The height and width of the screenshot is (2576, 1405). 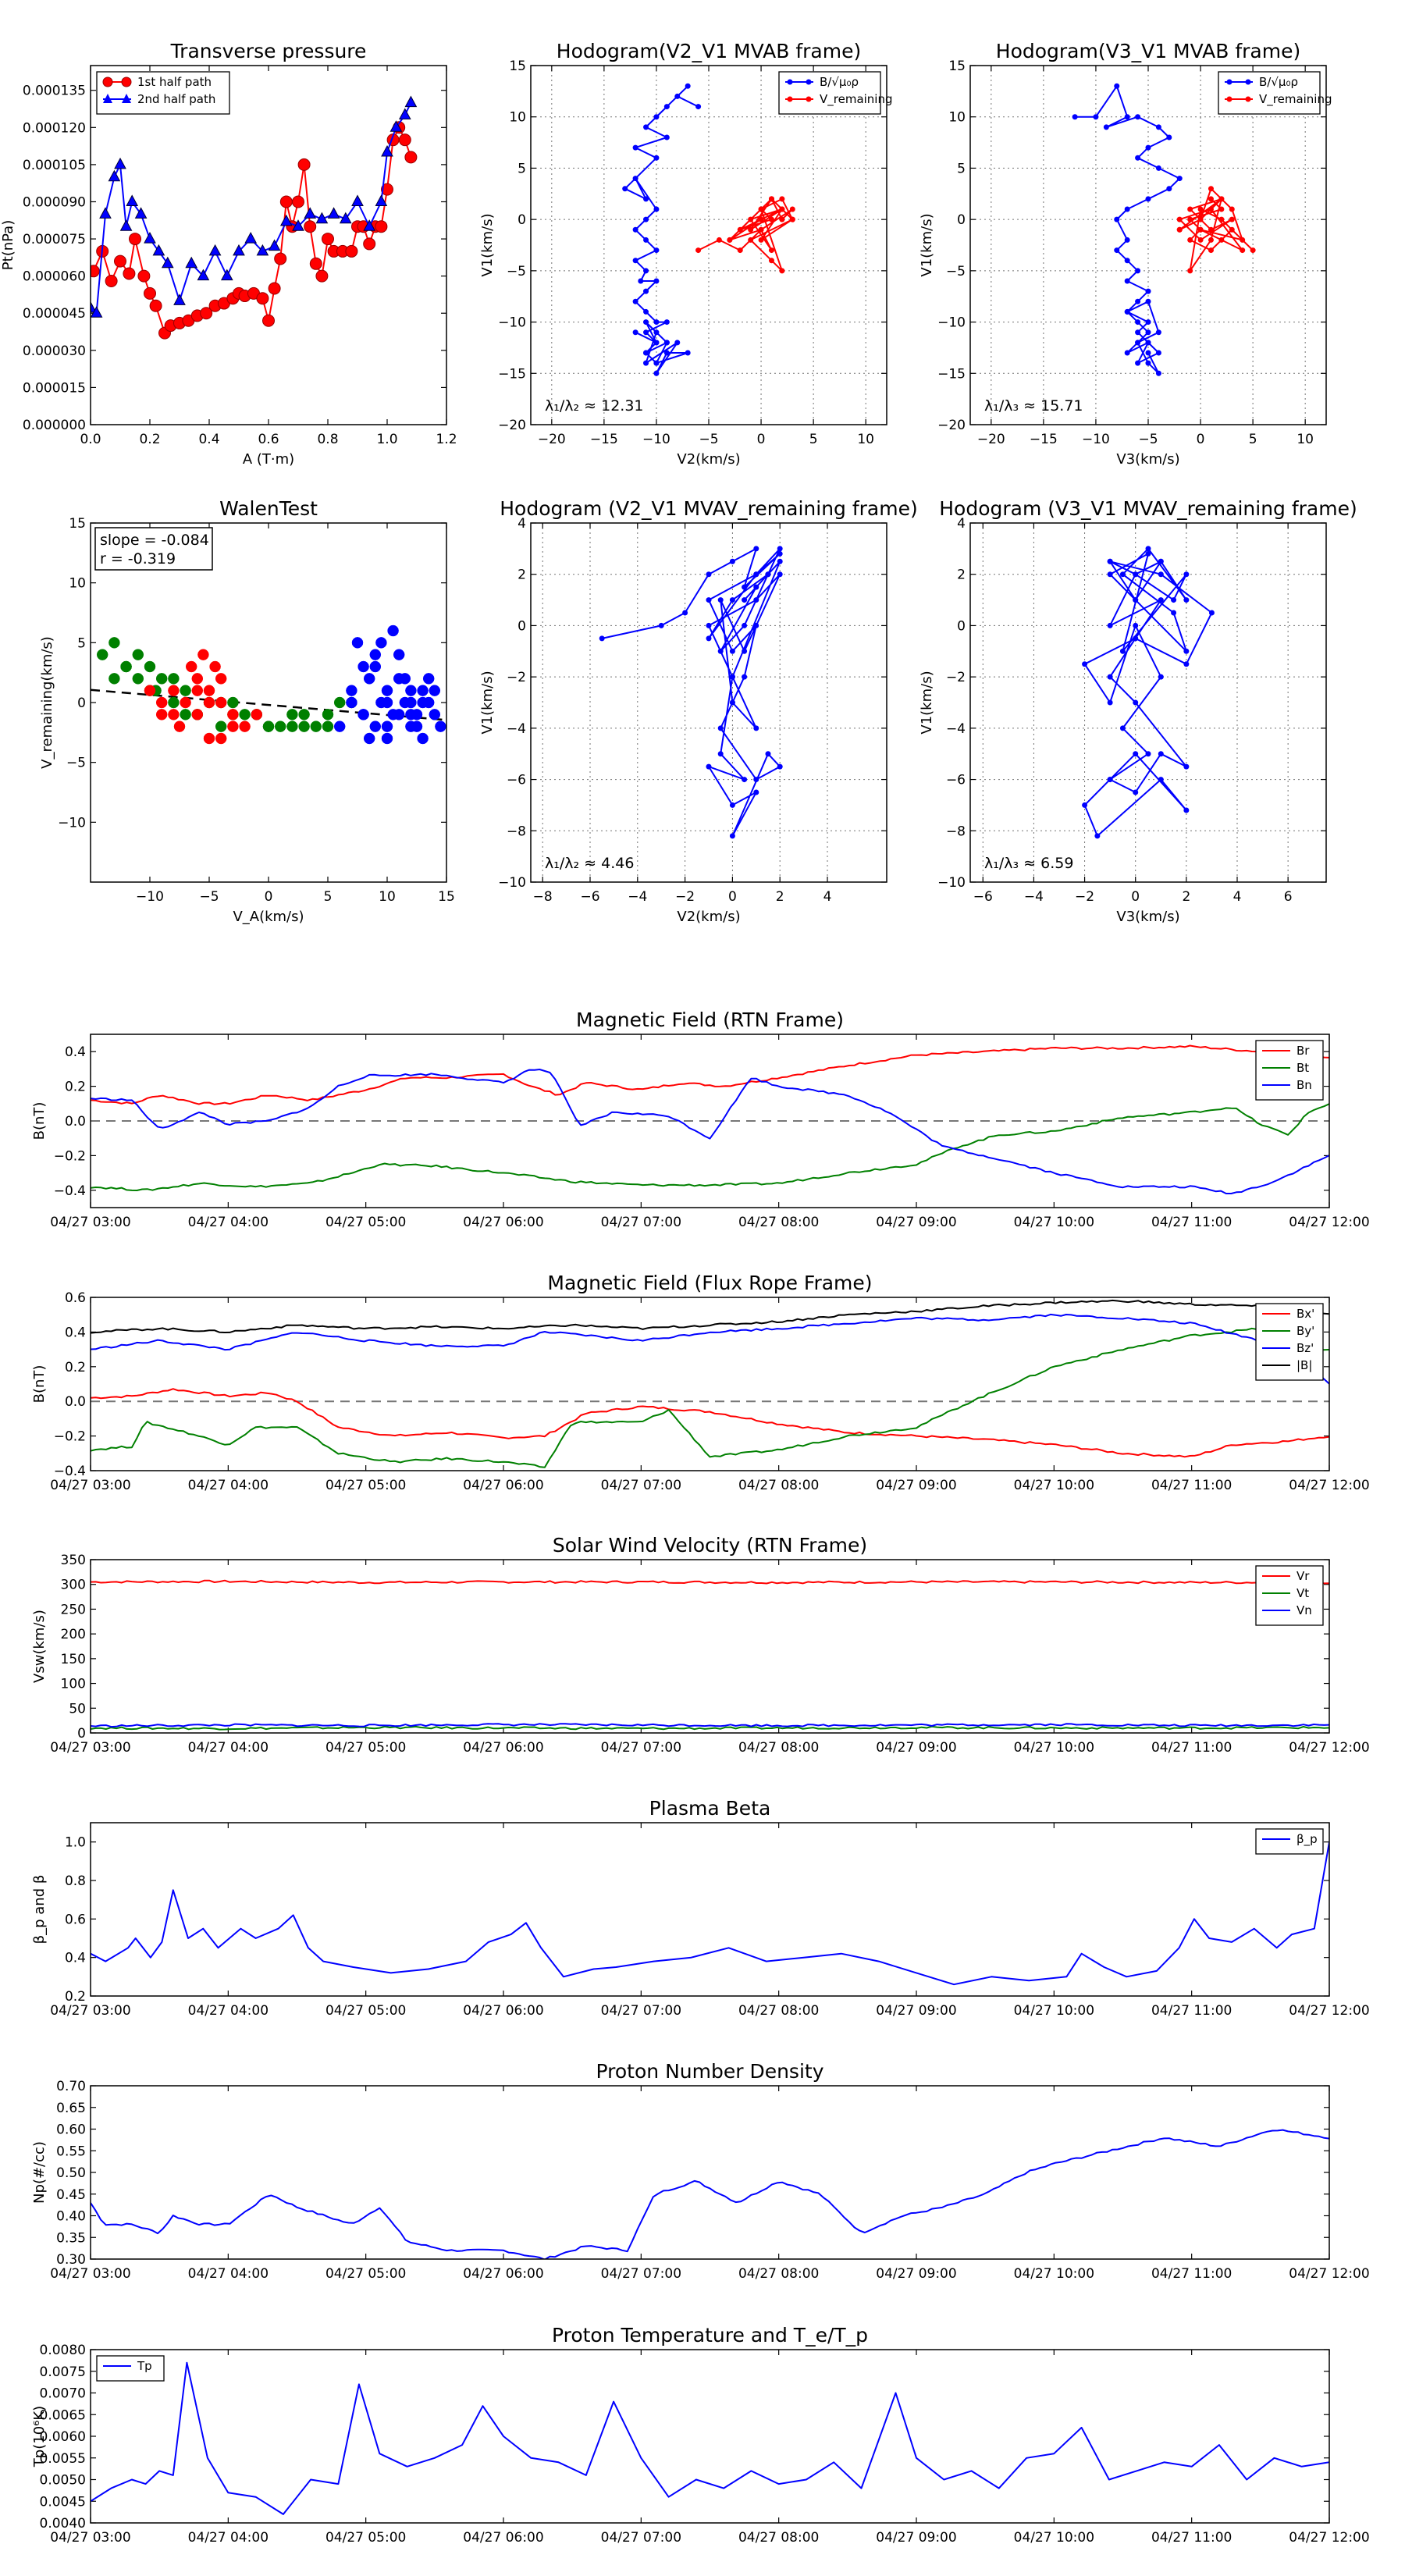 I want to click on y-tick-label: 15, so click(x=517, y=66).